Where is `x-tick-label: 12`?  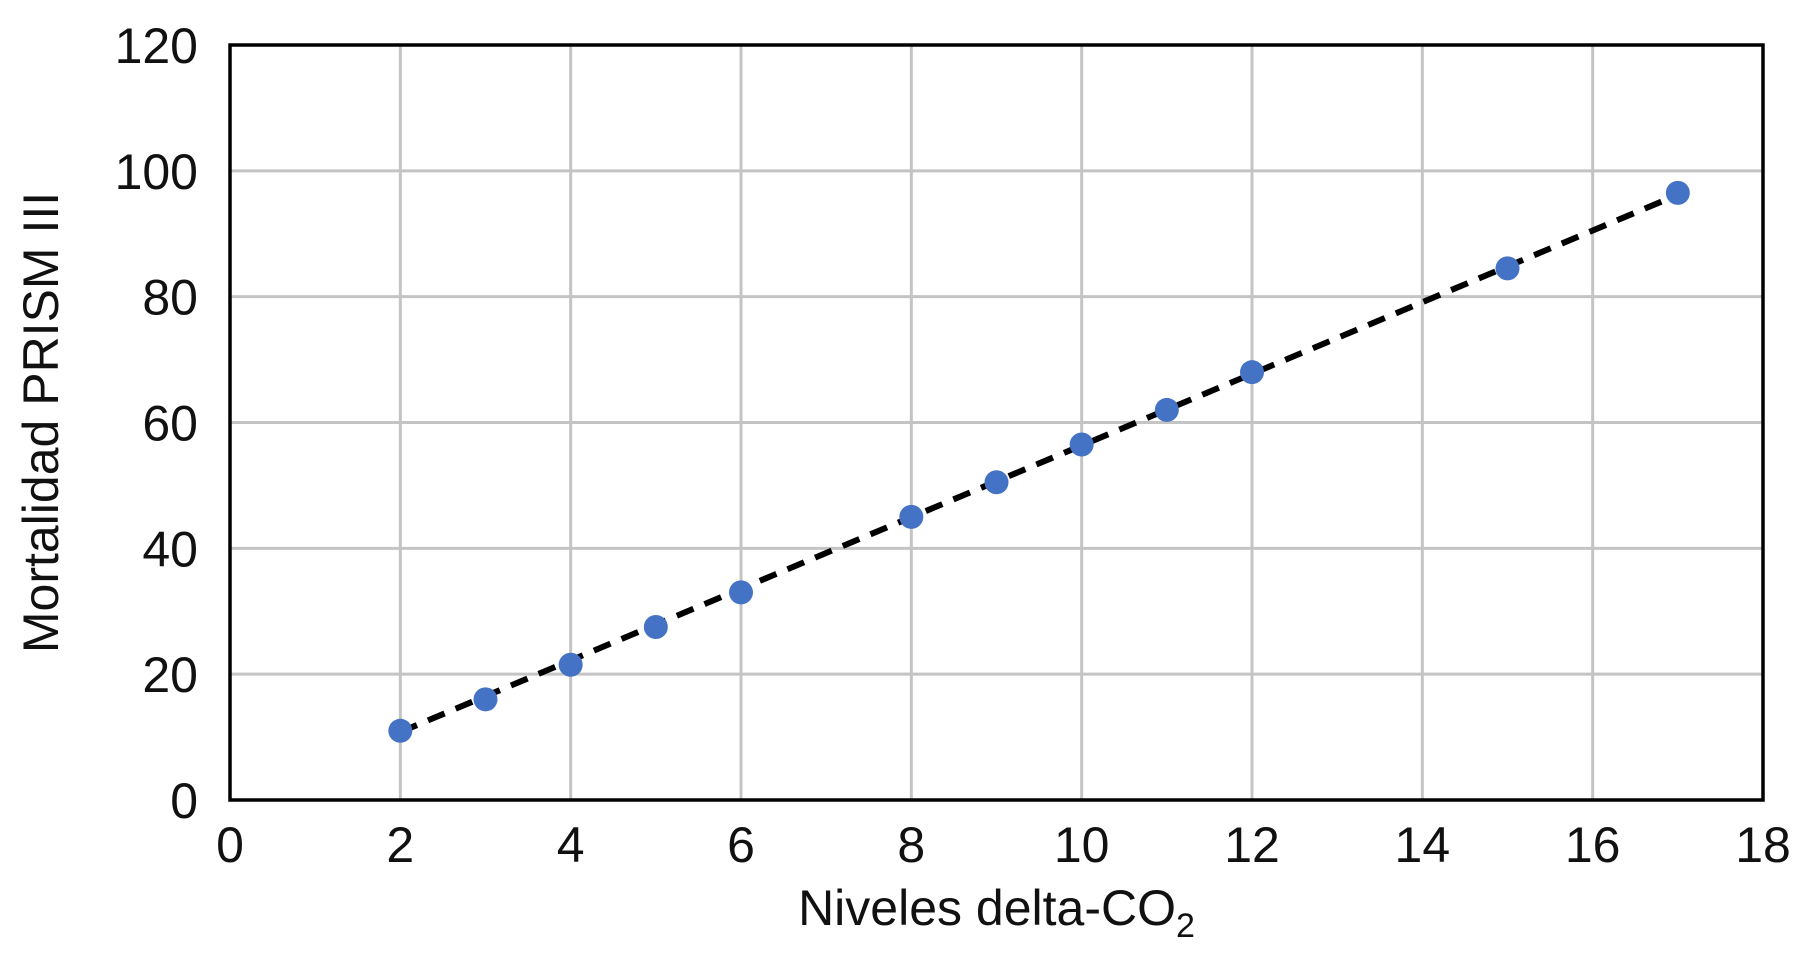
x-tick-label: 12 is located at coordinates (1252, 845).